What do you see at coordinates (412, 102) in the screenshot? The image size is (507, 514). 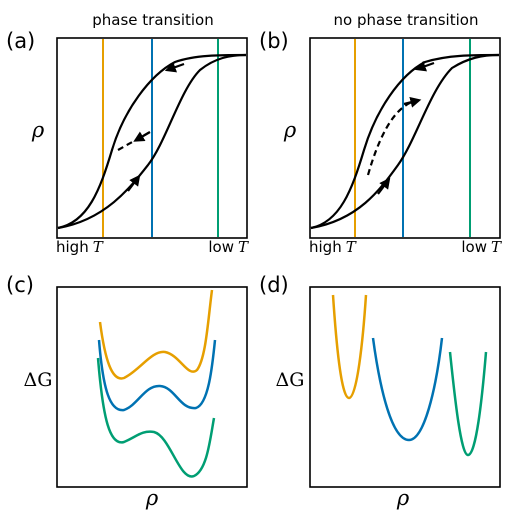 I see `panel-b-arrow-dashed` at bounding box center [412, 102].